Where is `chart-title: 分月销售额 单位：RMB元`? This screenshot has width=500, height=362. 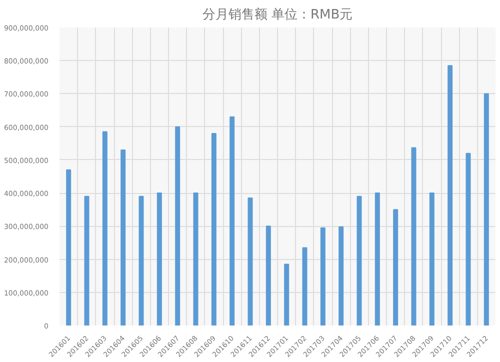 chart-title: 分月销售额 单位：RMB元 is located at coordinates (277, 15).